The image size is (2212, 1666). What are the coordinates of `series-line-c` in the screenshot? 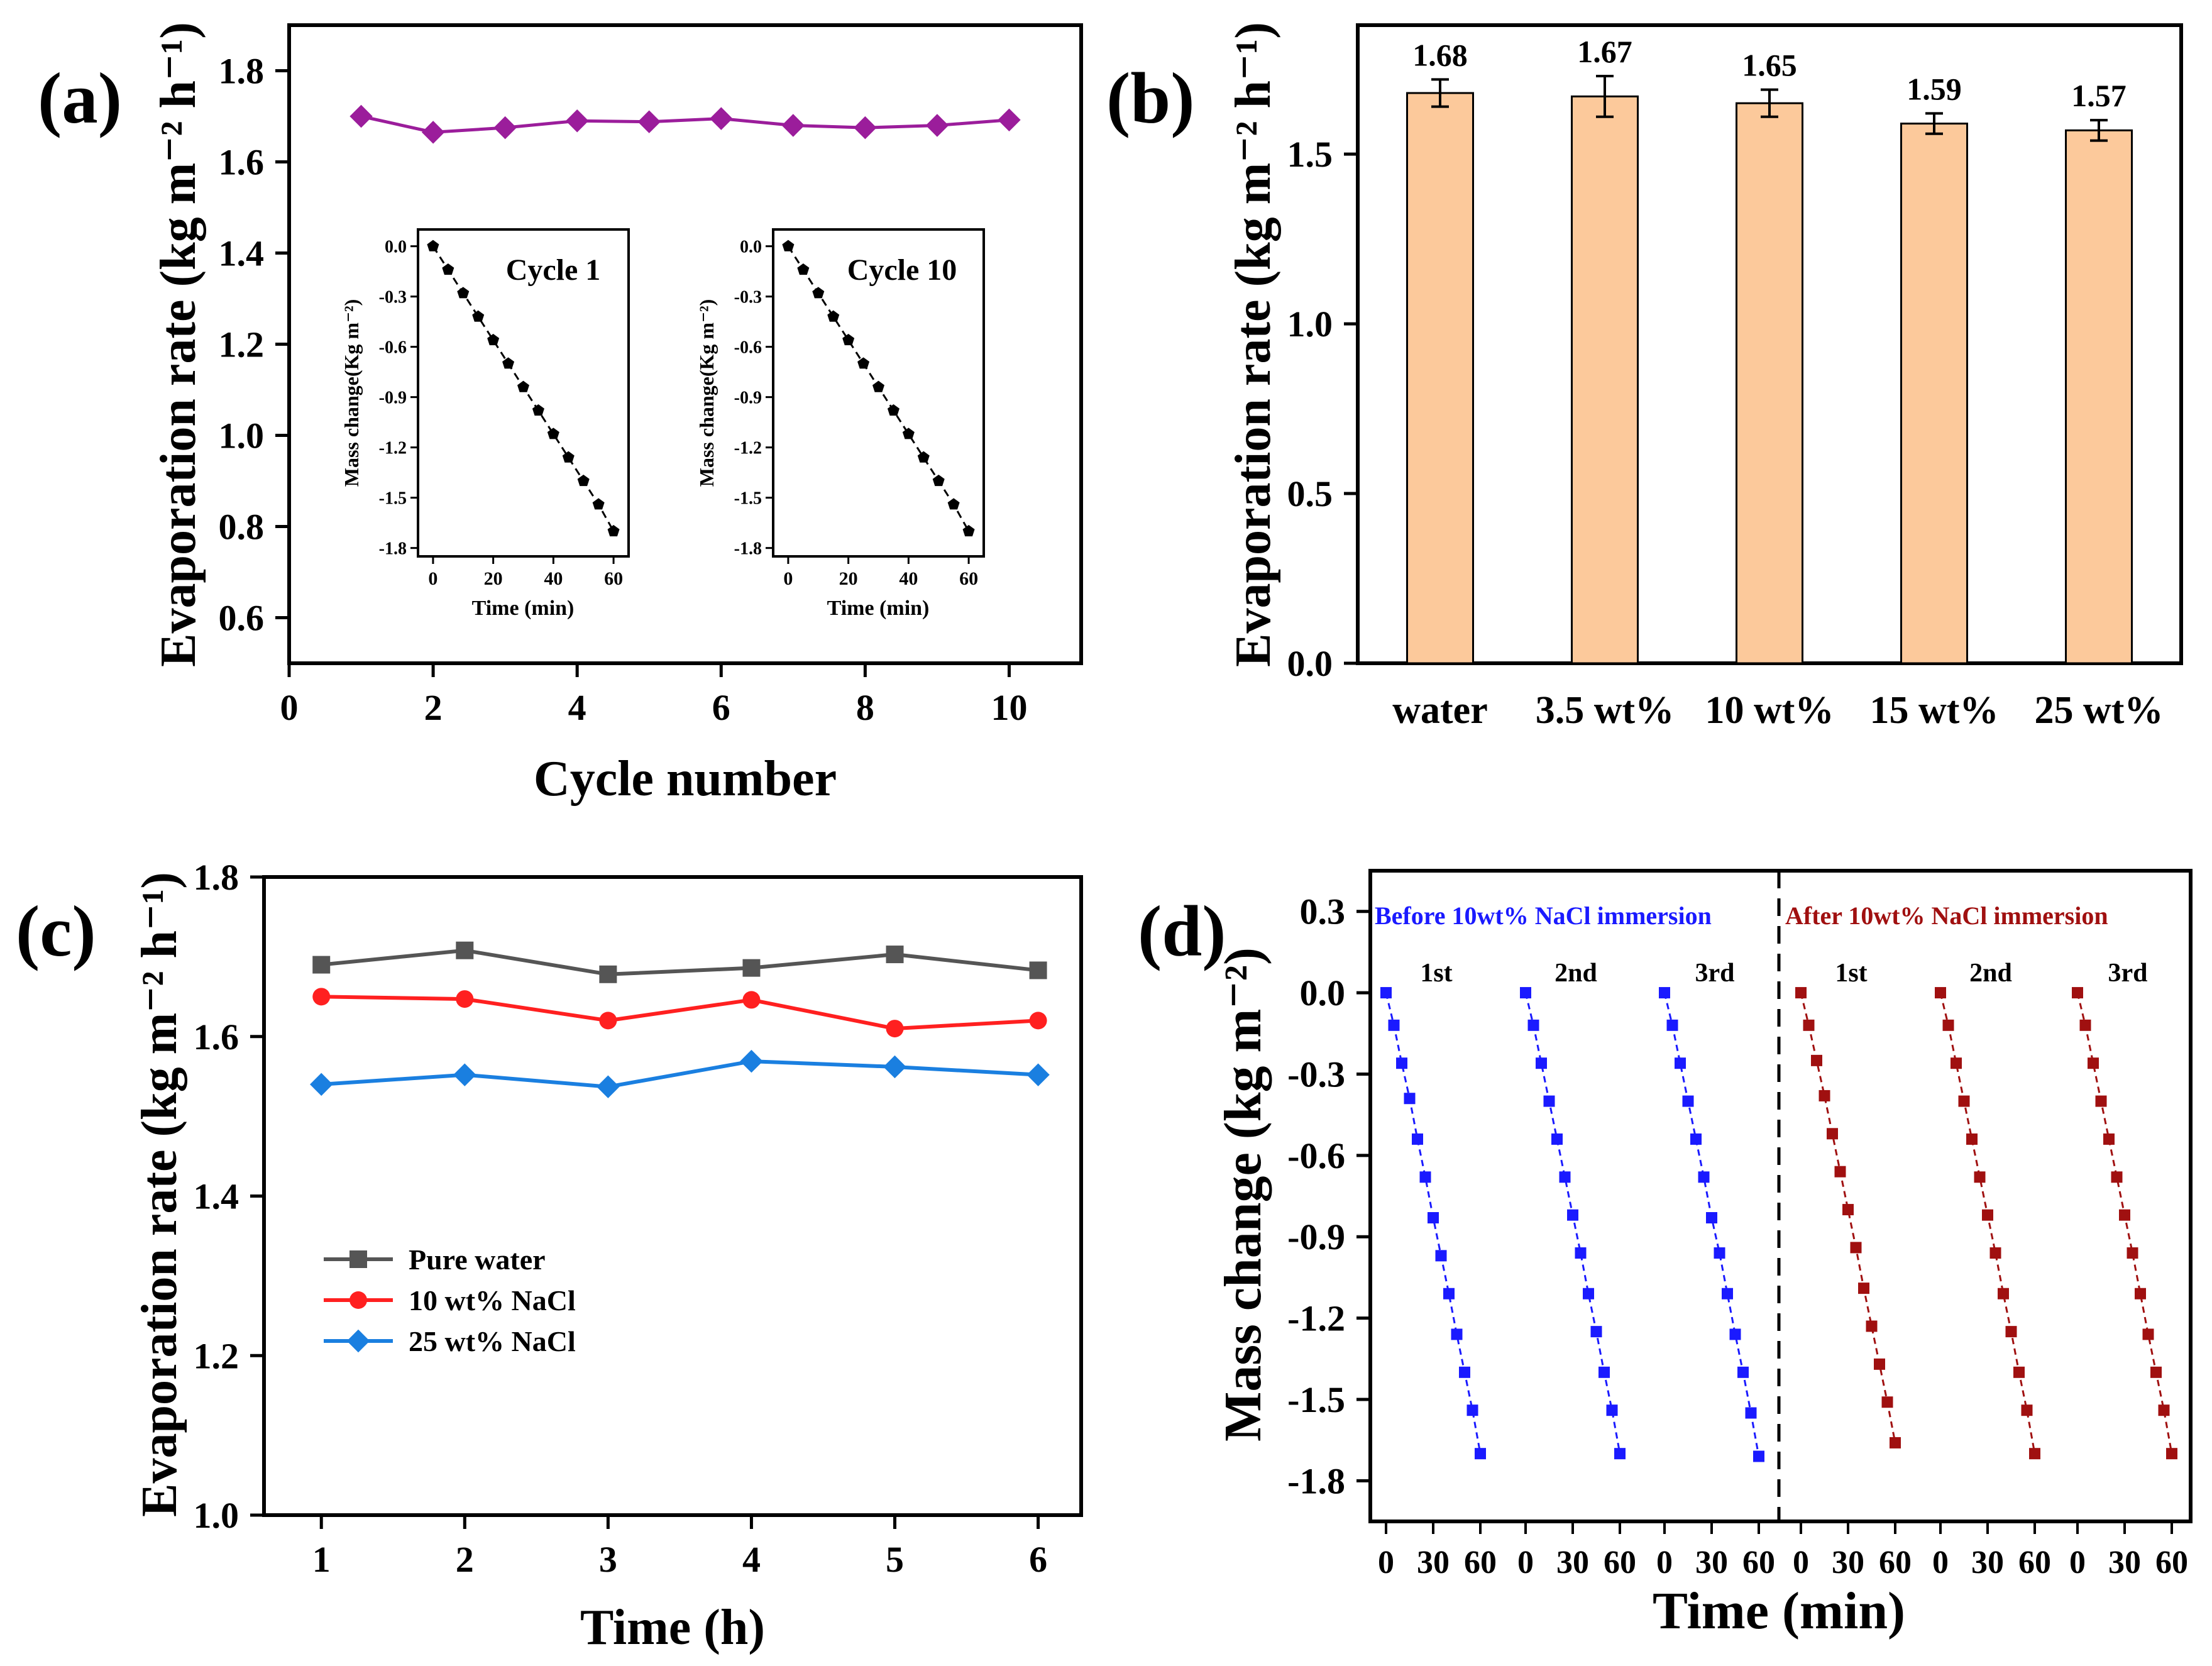 It's located at (679, 1074).